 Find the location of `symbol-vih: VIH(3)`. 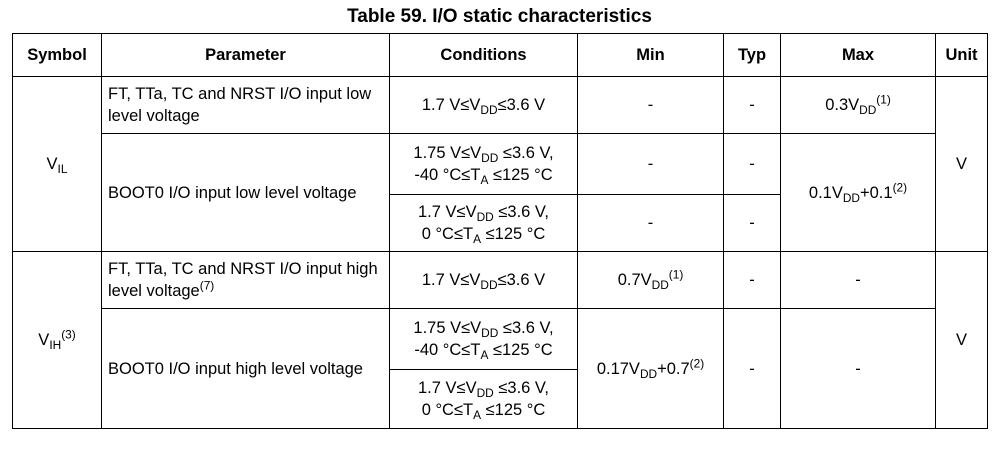

symbol-vih: VIH(3) is located at coordinates (57, 340).